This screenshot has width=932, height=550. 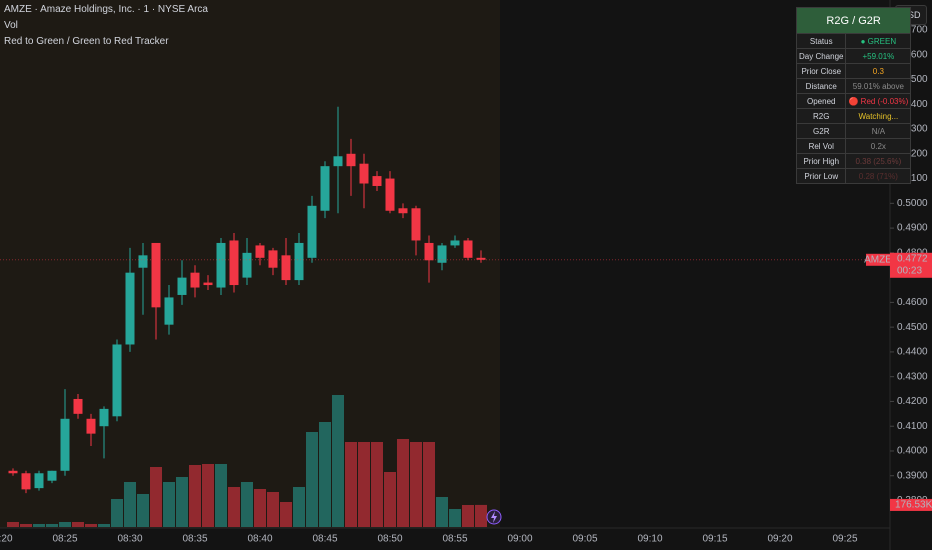 What do you see at coordinates (912, 54) in the screenshot?
I see `y-tick-label: 0.5600` at bounding box center [912, 54].